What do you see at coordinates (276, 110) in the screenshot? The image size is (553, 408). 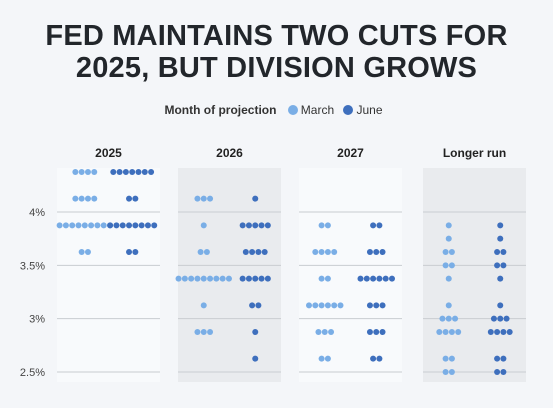 I see `legend: Month of projection March June` at bounding box center [276, 110].